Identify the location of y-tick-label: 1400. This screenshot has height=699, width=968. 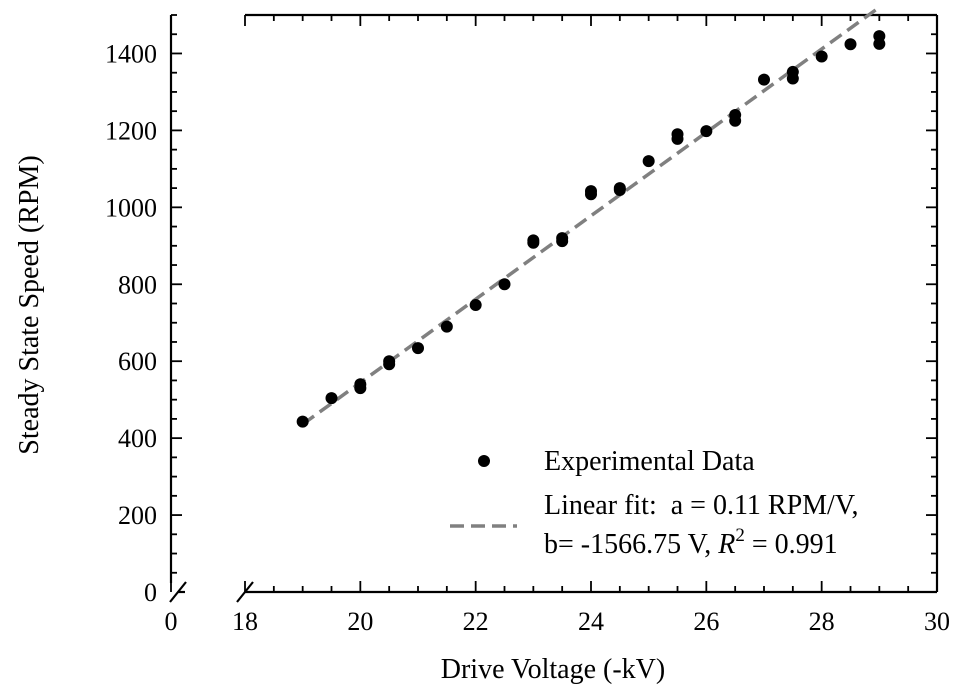
(131, 53).